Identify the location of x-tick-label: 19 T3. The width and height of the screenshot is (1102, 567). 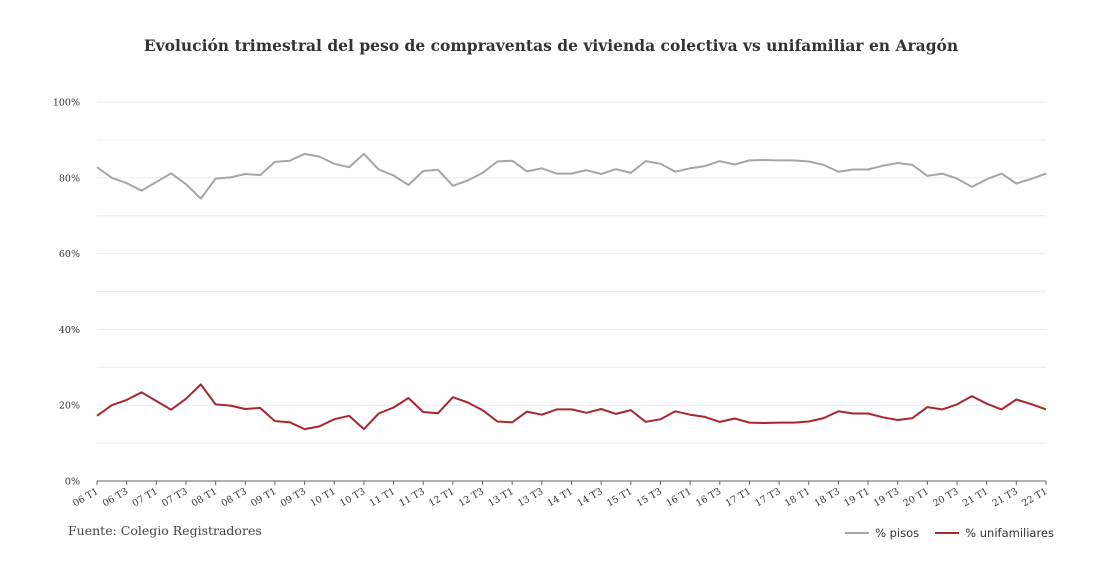
(886, 497).